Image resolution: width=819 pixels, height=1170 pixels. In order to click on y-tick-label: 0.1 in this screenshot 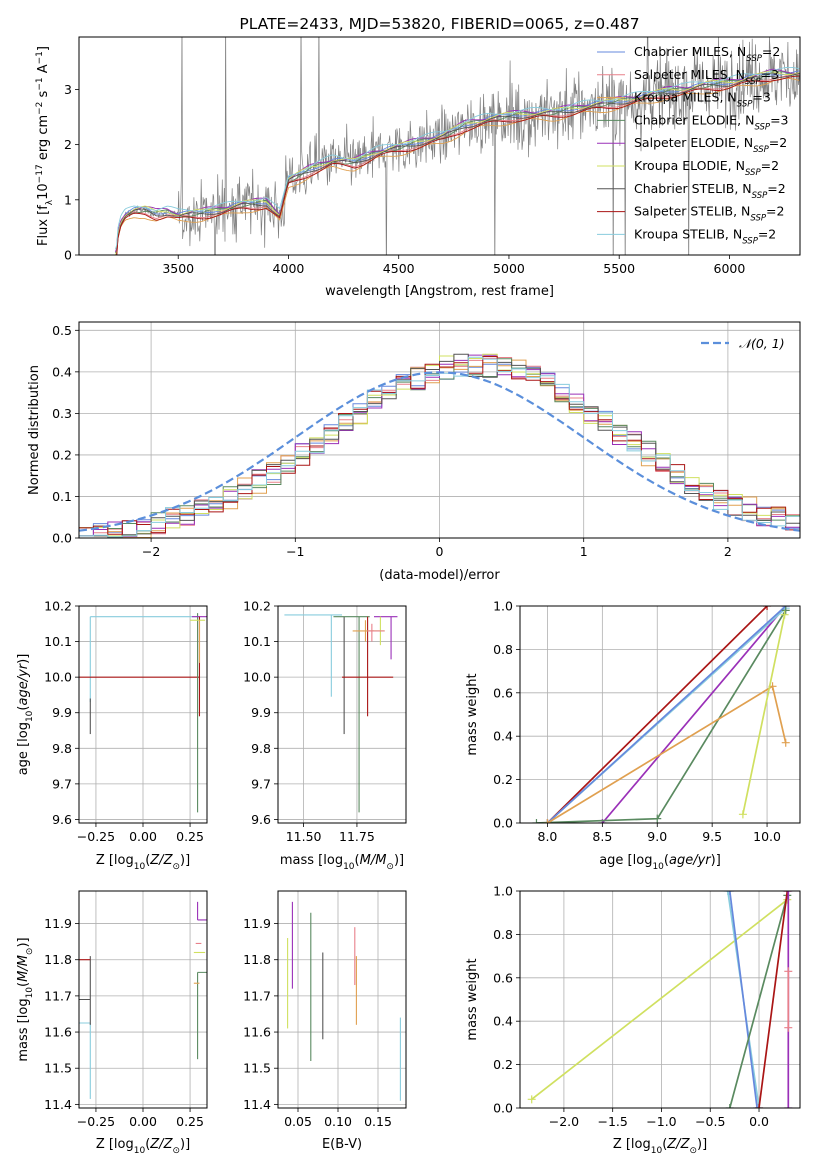, I will do `click(62, 496)`.